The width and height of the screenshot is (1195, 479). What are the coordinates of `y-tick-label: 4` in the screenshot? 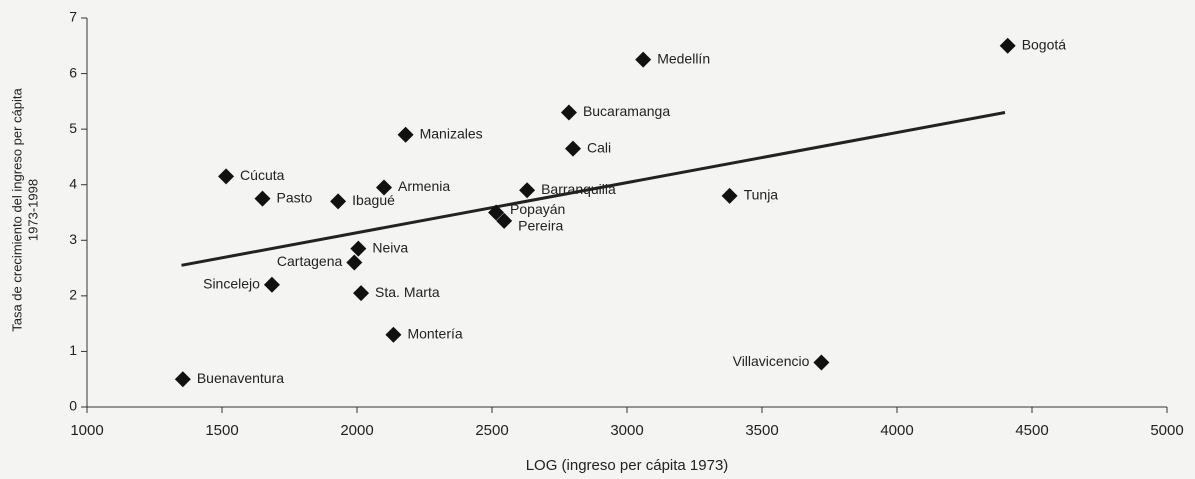 It's located at (73, 183).